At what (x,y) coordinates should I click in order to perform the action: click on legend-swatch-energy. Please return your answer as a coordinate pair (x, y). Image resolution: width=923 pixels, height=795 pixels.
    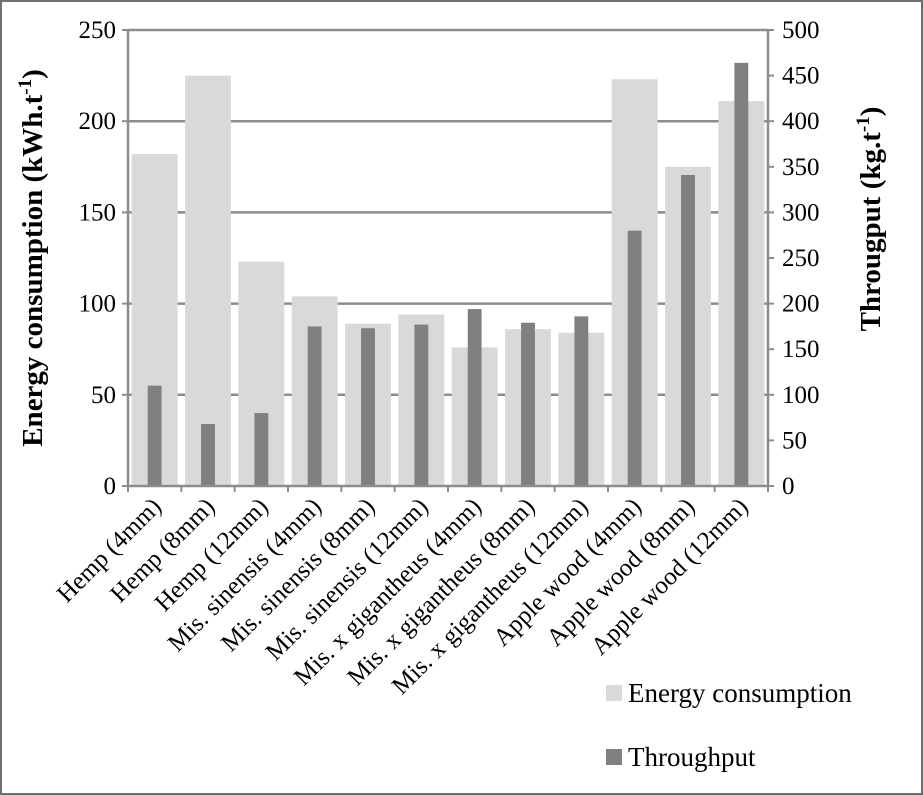
    Looking at the image, I should click on (614, 693).